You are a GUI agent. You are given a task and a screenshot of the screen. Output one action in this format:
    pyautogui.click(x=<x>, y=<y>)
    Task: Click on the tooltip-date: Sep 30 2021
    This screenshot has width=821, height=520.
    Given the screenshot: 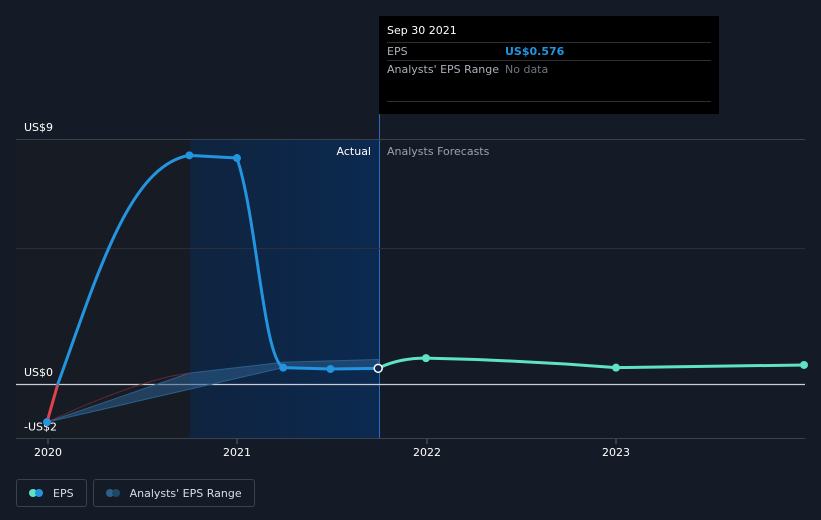 What is the action you would take?
    pyautogui.click(x=422, y=30)
    